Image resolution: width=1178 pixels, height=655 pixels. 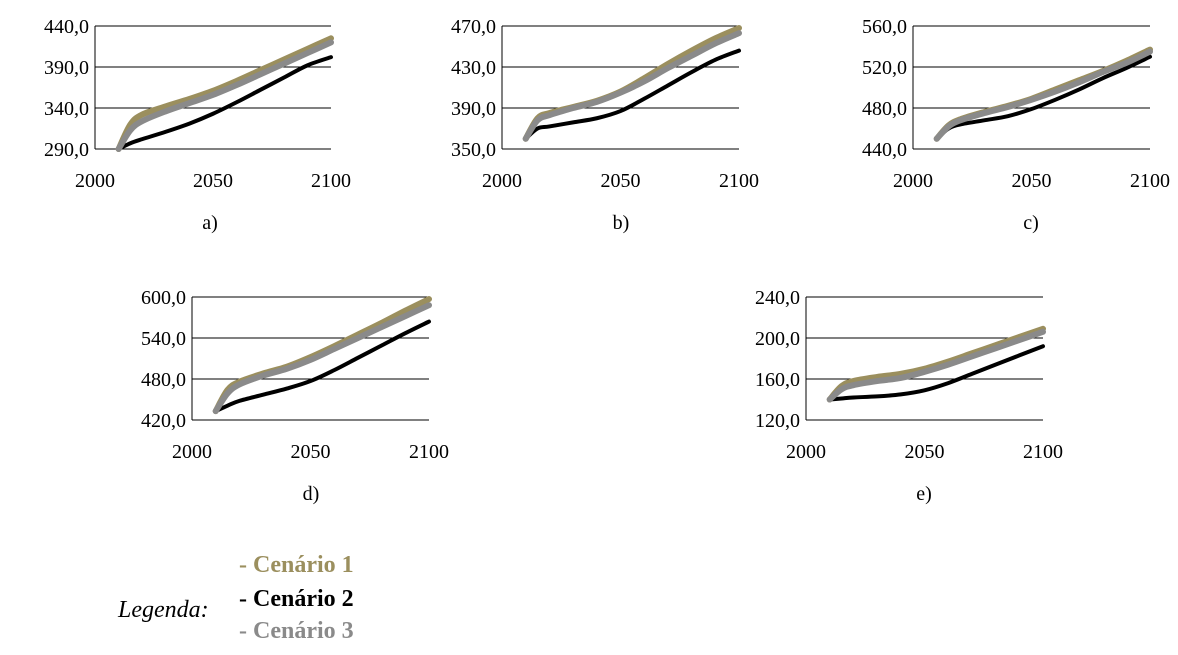 I want to click on y-tick-label: 160,0, so click(x=777, y=380).